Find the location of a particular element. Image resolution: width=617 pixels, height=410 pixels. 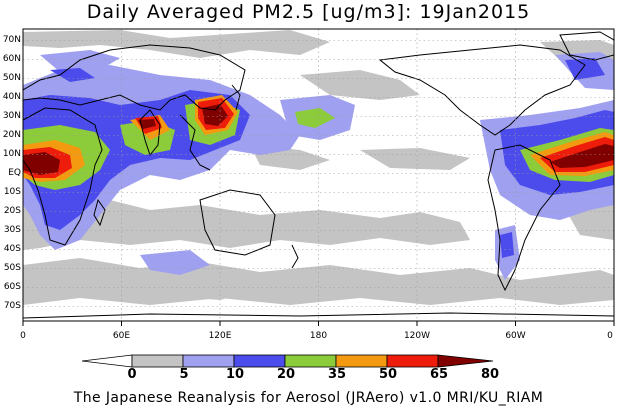

map-title: Daily Averaged PM2.5 [ug/m3]: 19Jan2015 is located at coordinates (308, 12).